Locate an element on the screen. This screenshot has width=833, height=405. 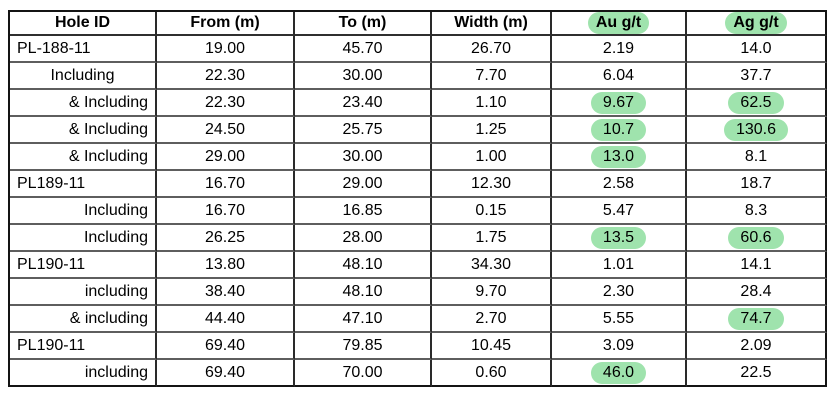
width-cell: 34.30 is located at coordinates (492, 265).